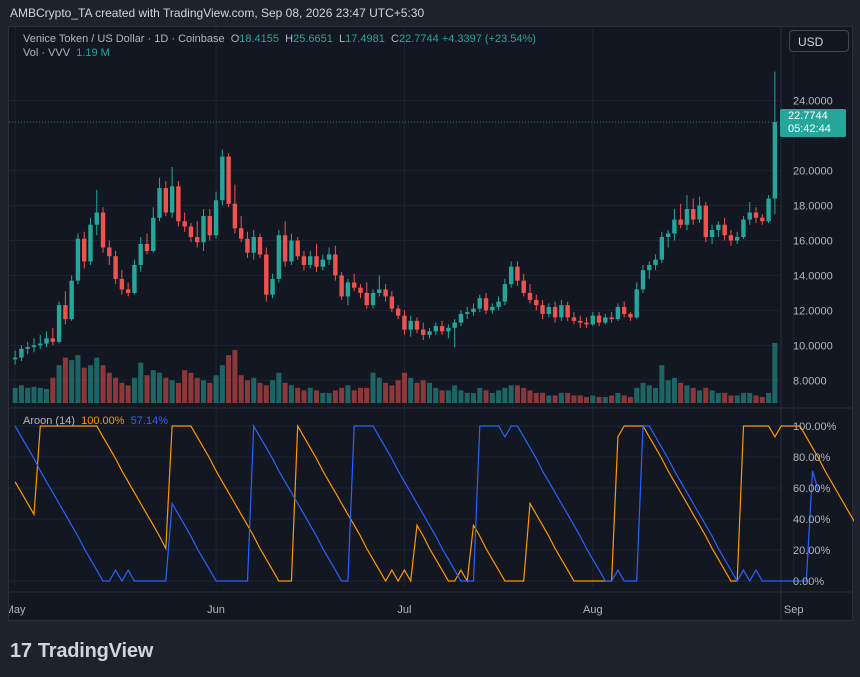 The height and width of the screenshot is (677, 860). I want to click on aroon-axis-label: 100.00%, so click(815, 427).